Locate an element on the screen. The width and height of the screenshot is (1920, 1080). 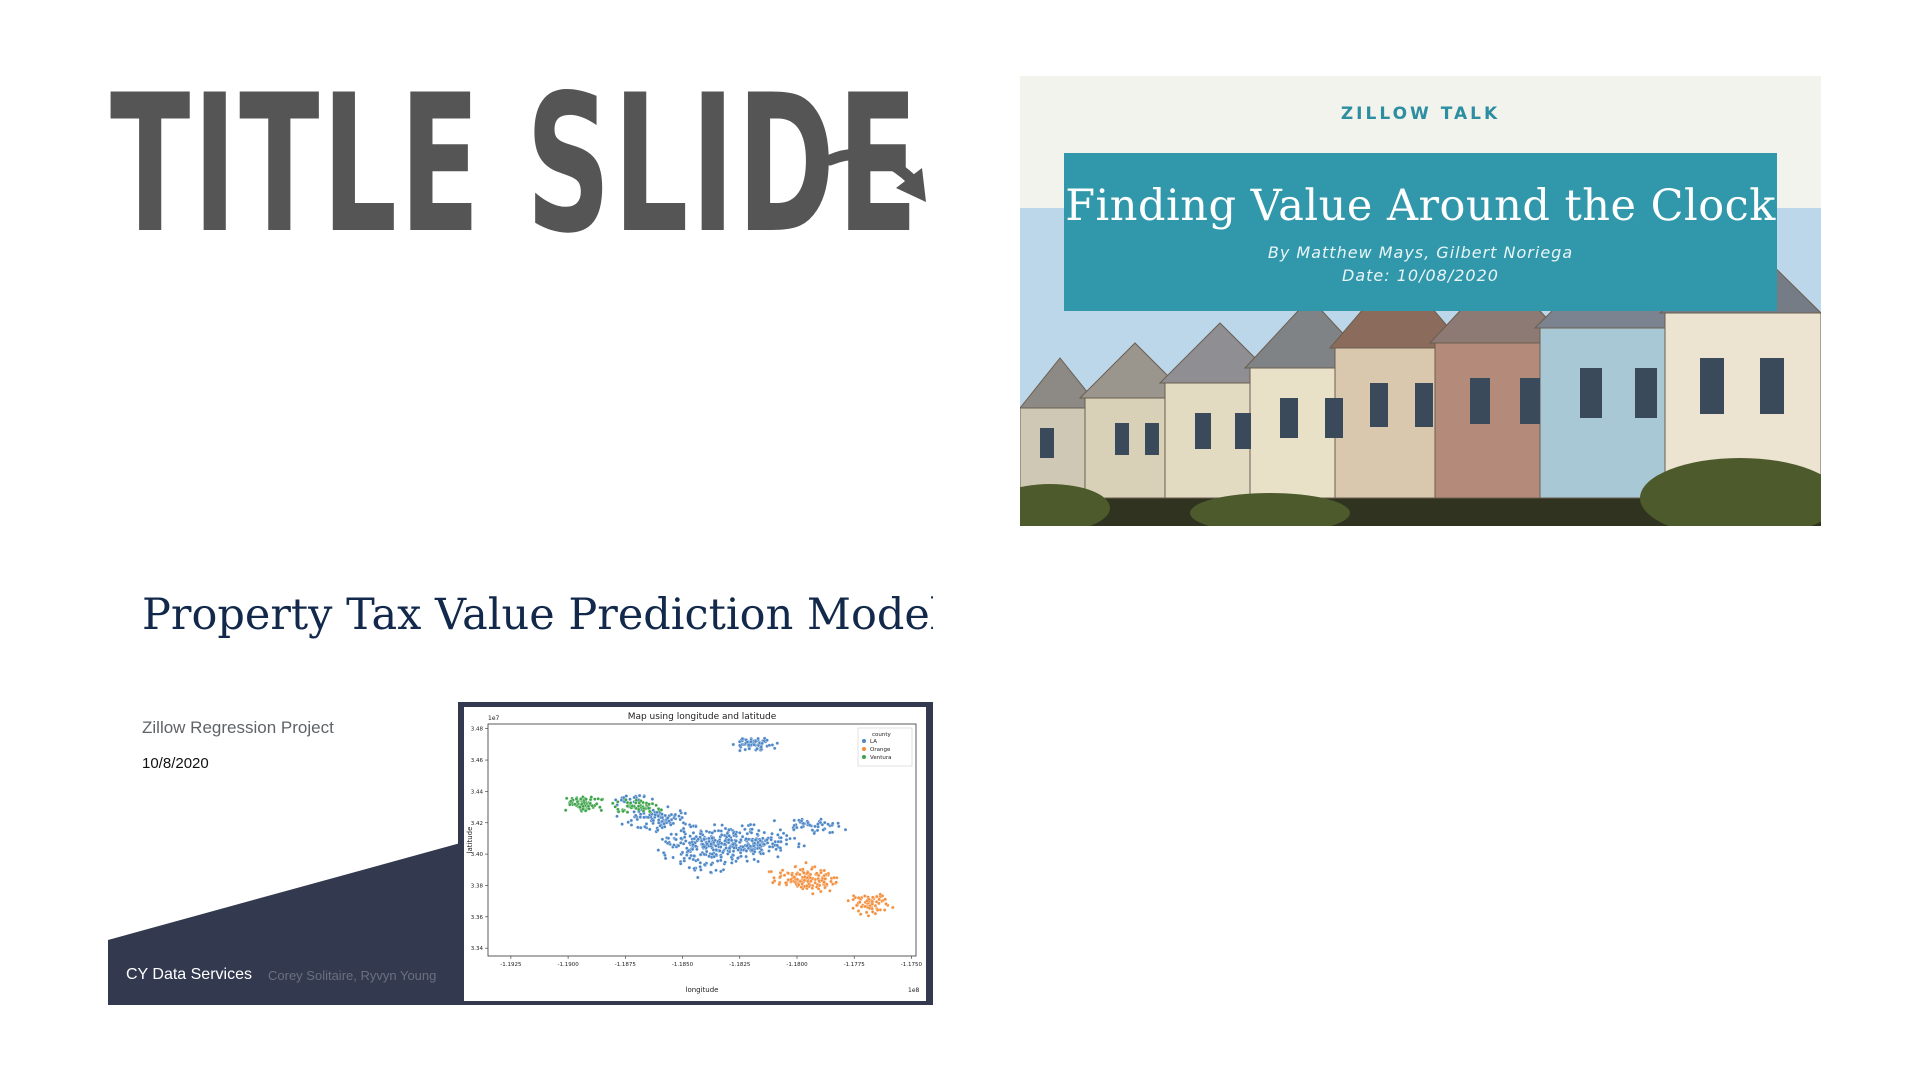
x-tick-label: -1.1800 is located at coordinates (797, 965).